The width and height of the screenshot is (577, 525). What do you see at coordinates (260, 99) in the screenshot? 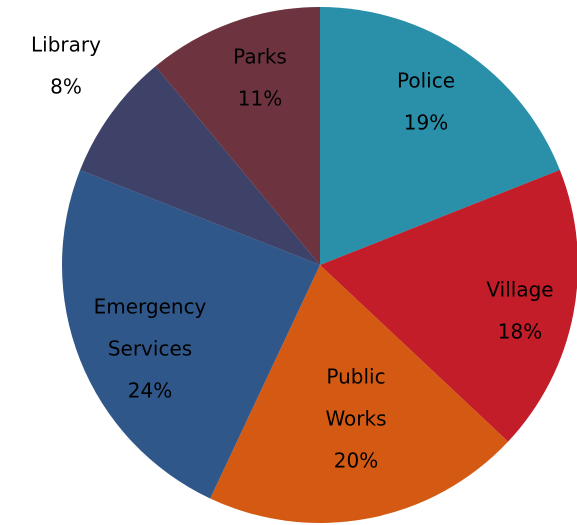
I see `slice-value-label: 11%` at bounding box center [260, 99].